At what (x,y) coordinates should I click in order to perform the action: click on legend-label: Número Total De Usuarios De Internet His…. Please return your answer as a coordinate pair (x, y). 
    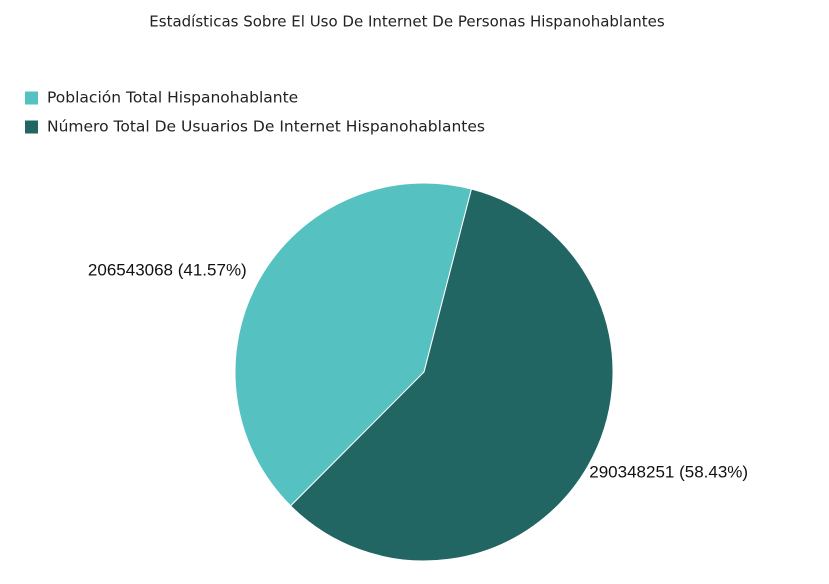
    Looking at the image, I should click on (266, 127).